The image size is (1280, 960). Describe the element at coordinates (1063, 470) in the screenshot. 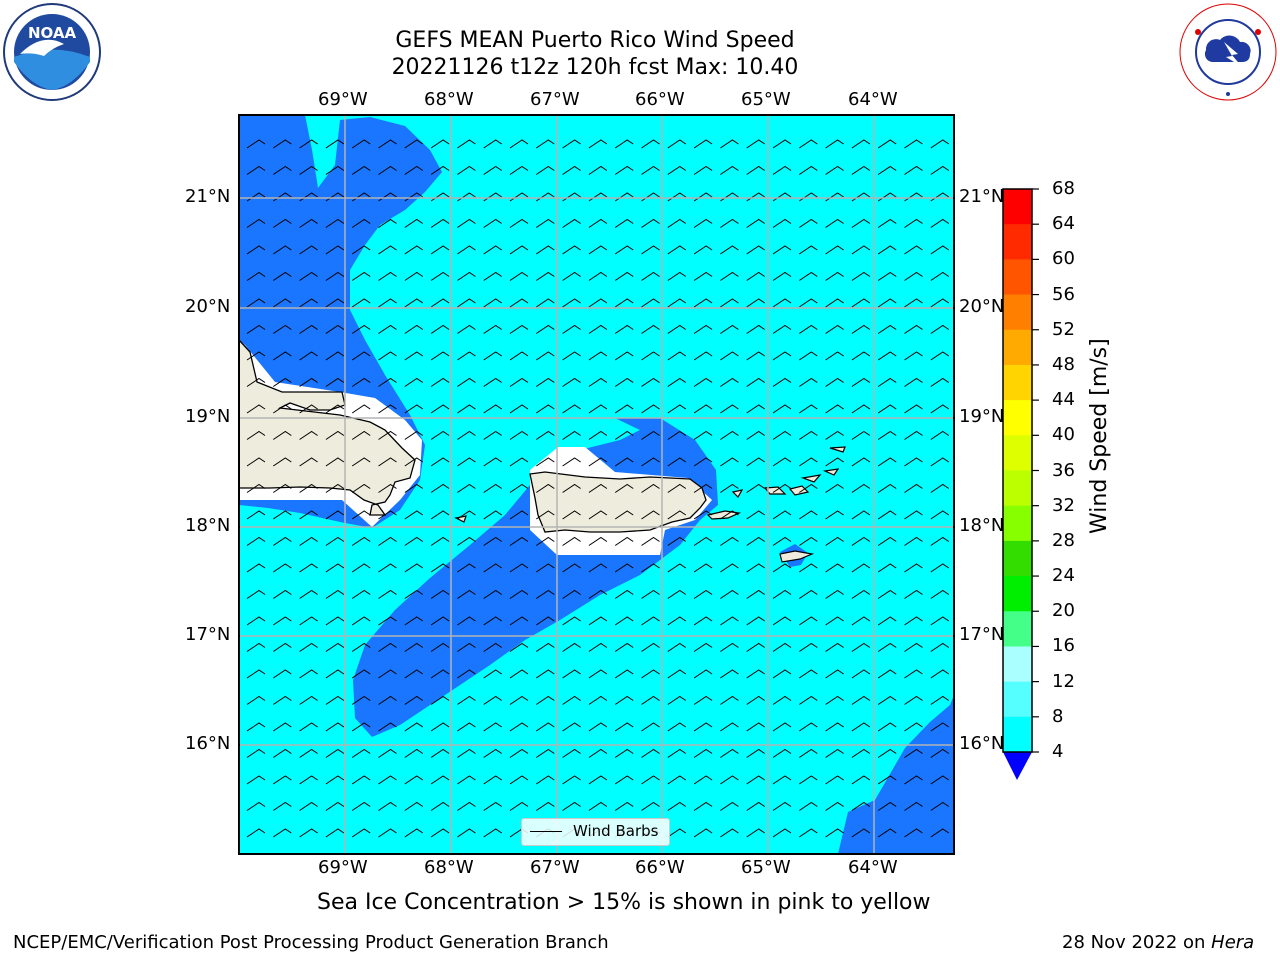

I see `colorbar-tick-label: 36` at that location.